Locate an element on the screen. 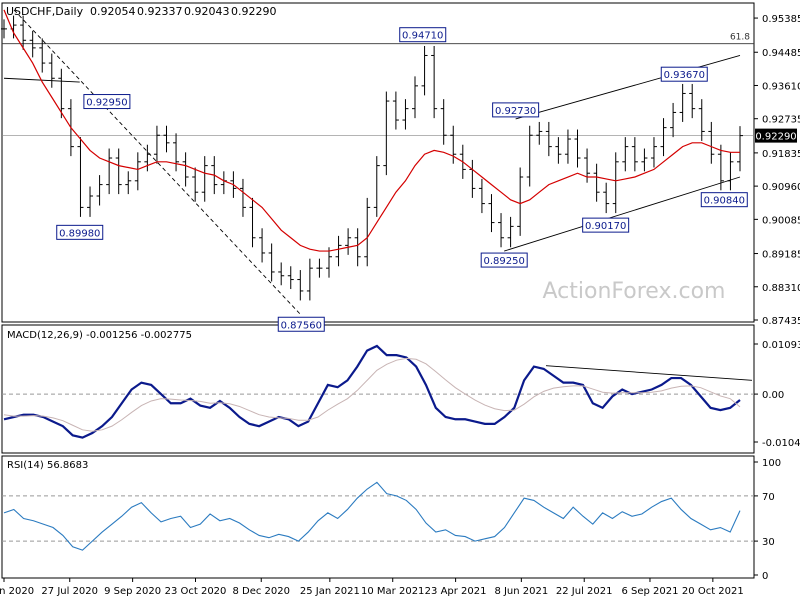 The image size is (800, 604). high-value: 0.92337 is located at coordinates (160, 11).